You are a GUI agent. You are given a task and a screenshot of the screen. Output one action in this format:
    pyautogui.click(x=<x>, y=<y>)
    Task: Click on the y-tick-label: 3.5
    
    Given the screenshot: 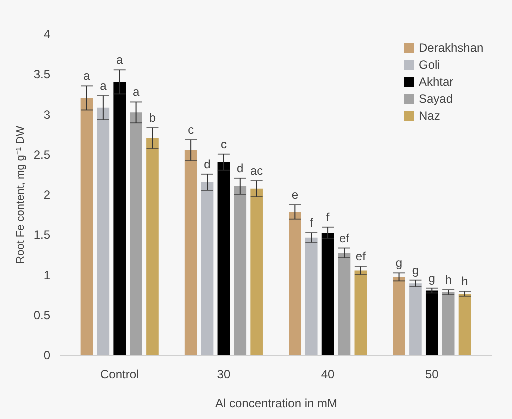 What is the action you would take?
    pyautogui.click(x=42, y=75)
    